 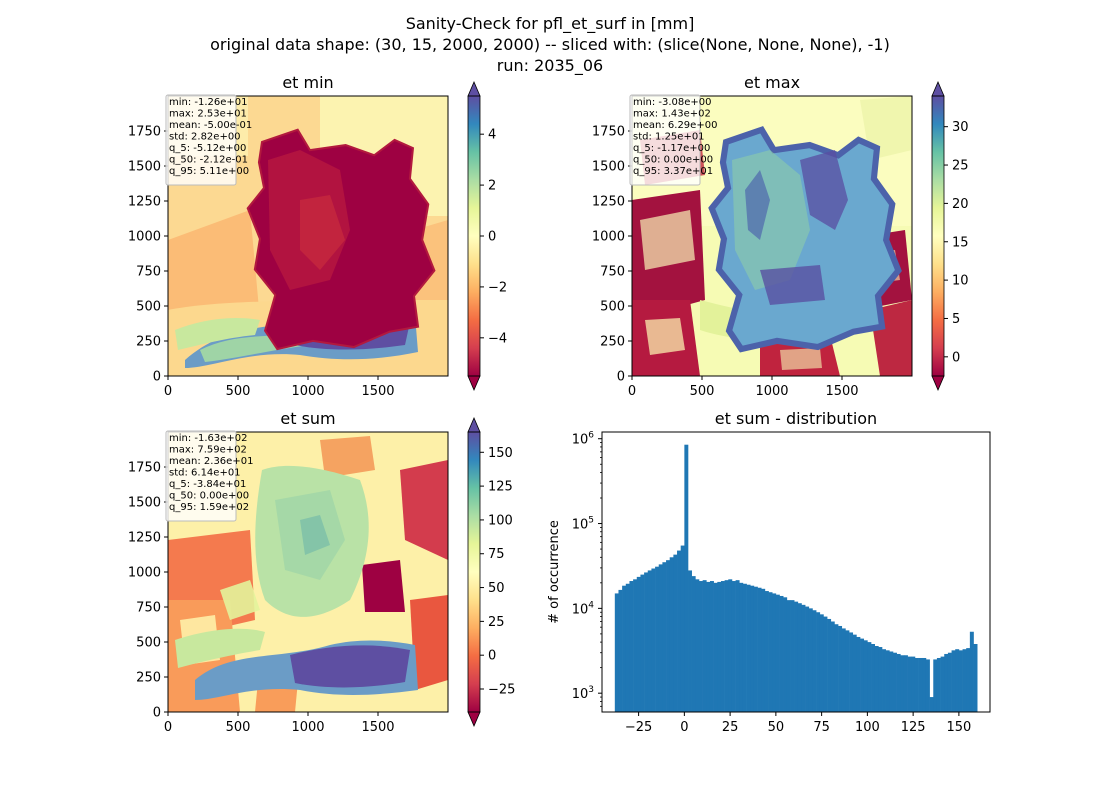 I want to click on stats-line: min: -3.08e+00, so click(x=672, y=102).